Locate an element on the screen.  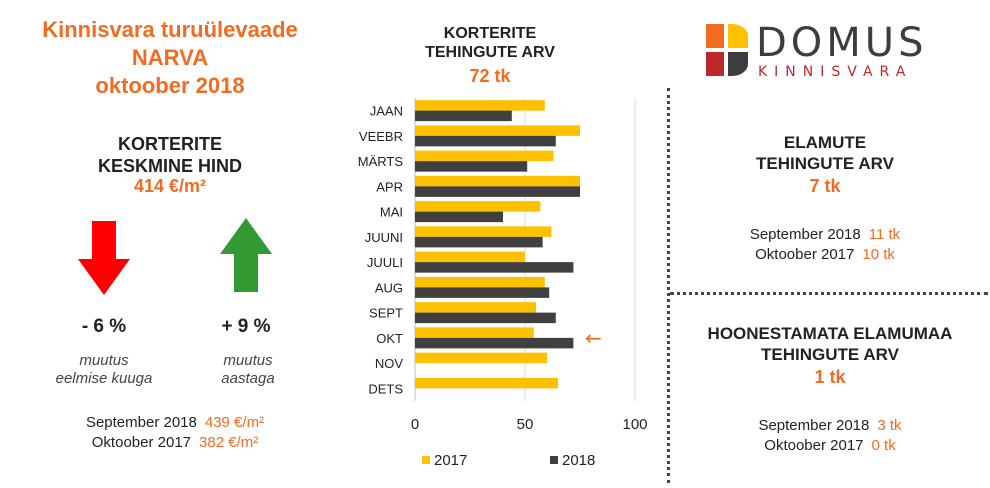
comparison-value: 0 tk is located at coordinates (883, 445).